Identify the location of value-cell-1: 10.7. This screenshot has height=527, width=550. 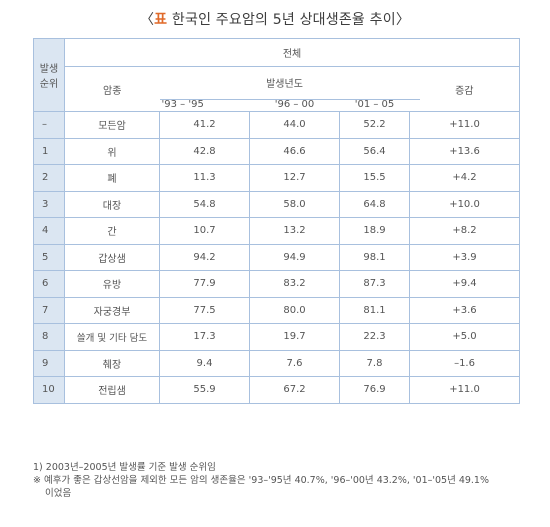
(204, 231).